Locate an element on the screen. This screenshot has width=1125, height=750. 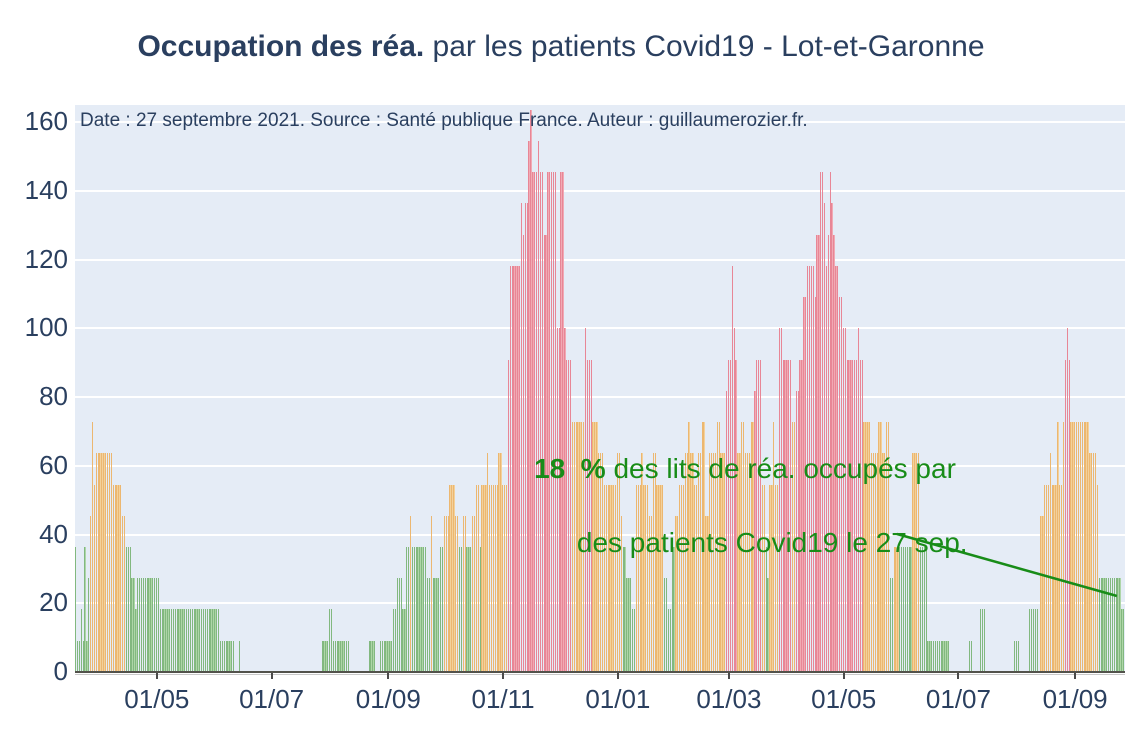
y-tick-label: 100 is located at coordinates (46, 327).